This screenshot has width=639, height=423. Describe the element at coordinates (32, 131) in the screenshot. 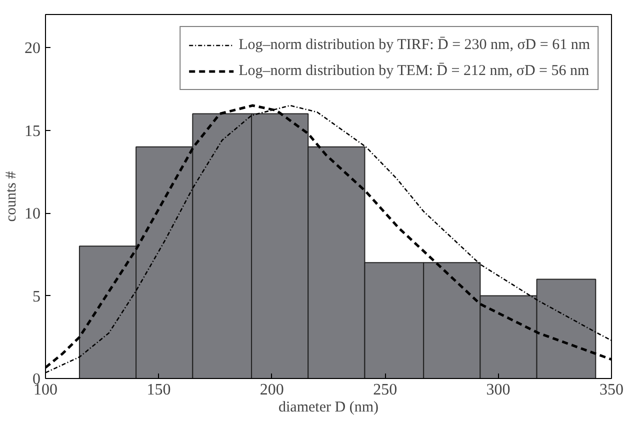

I see `y-tick-label: 15` at that location.